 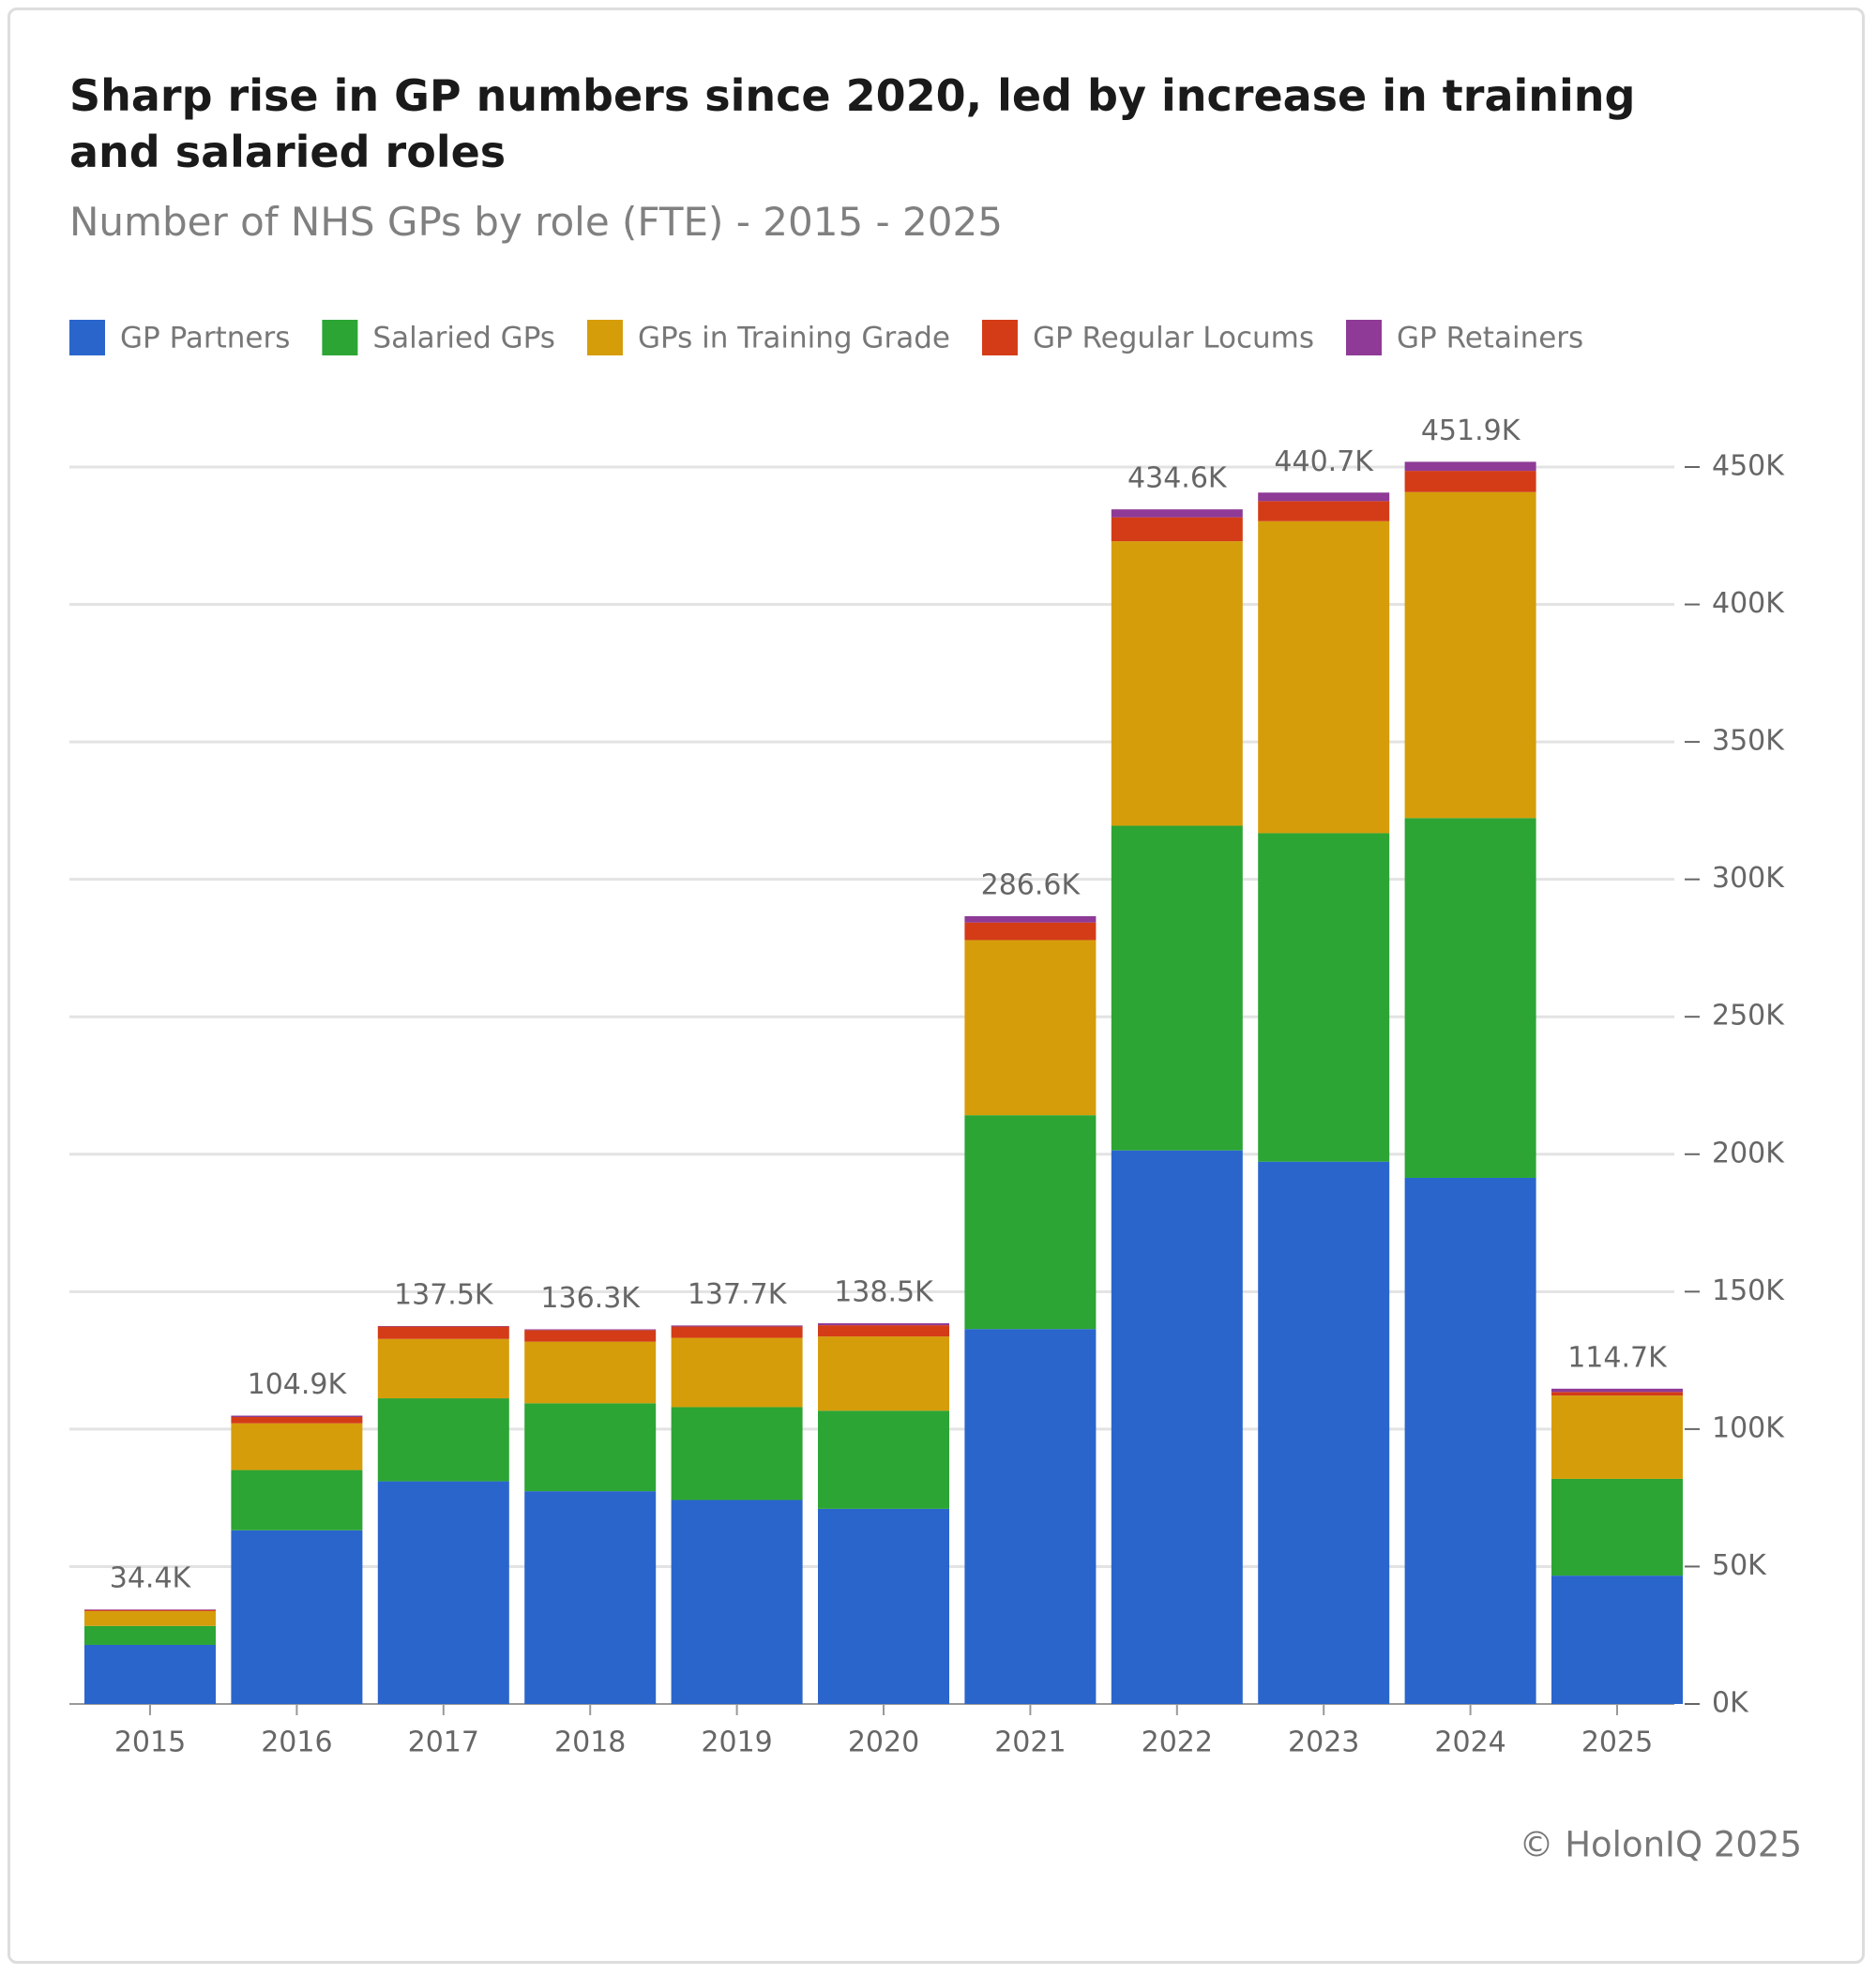 I want to click on x-tick-label: 2019, so click(x=736, y=1743).